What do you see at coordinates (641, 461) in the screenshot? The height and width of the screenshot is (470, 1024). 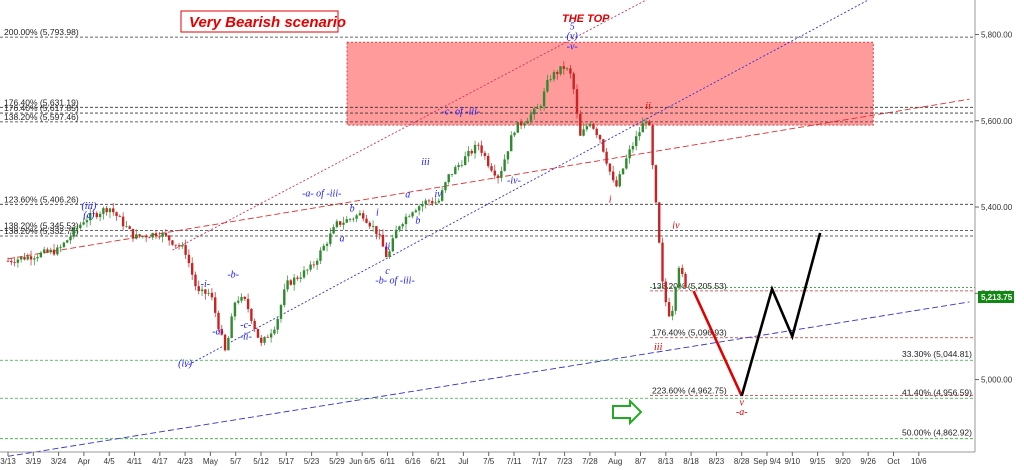 I see `x-tick-label: 8/7` at bounding box center [641, 461].